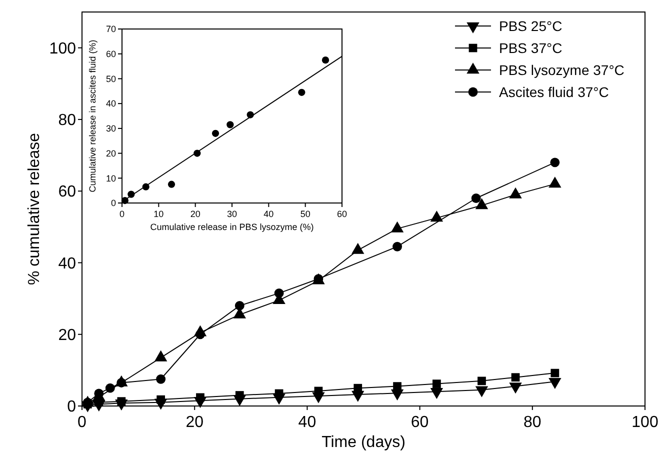  I want to click on y-tick-label: 70, so click(111, 29).